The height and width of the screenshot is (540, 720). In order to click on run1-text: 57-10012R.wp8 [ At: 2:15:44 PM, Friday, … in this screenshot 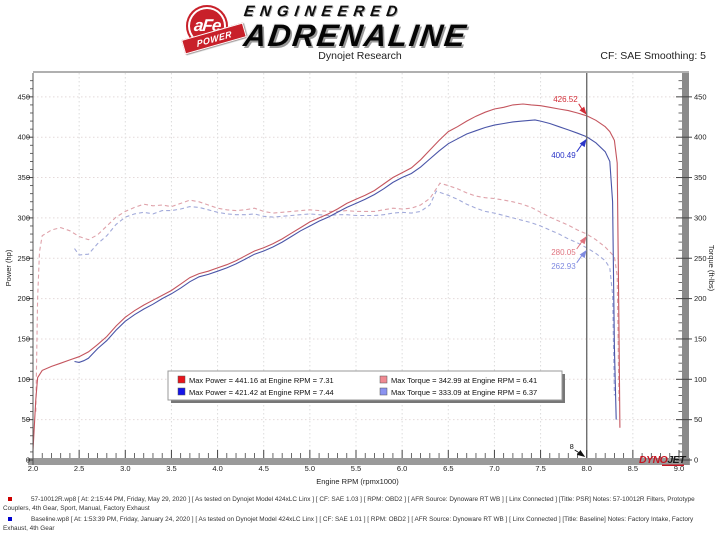, I will do `click(349, 504)`.